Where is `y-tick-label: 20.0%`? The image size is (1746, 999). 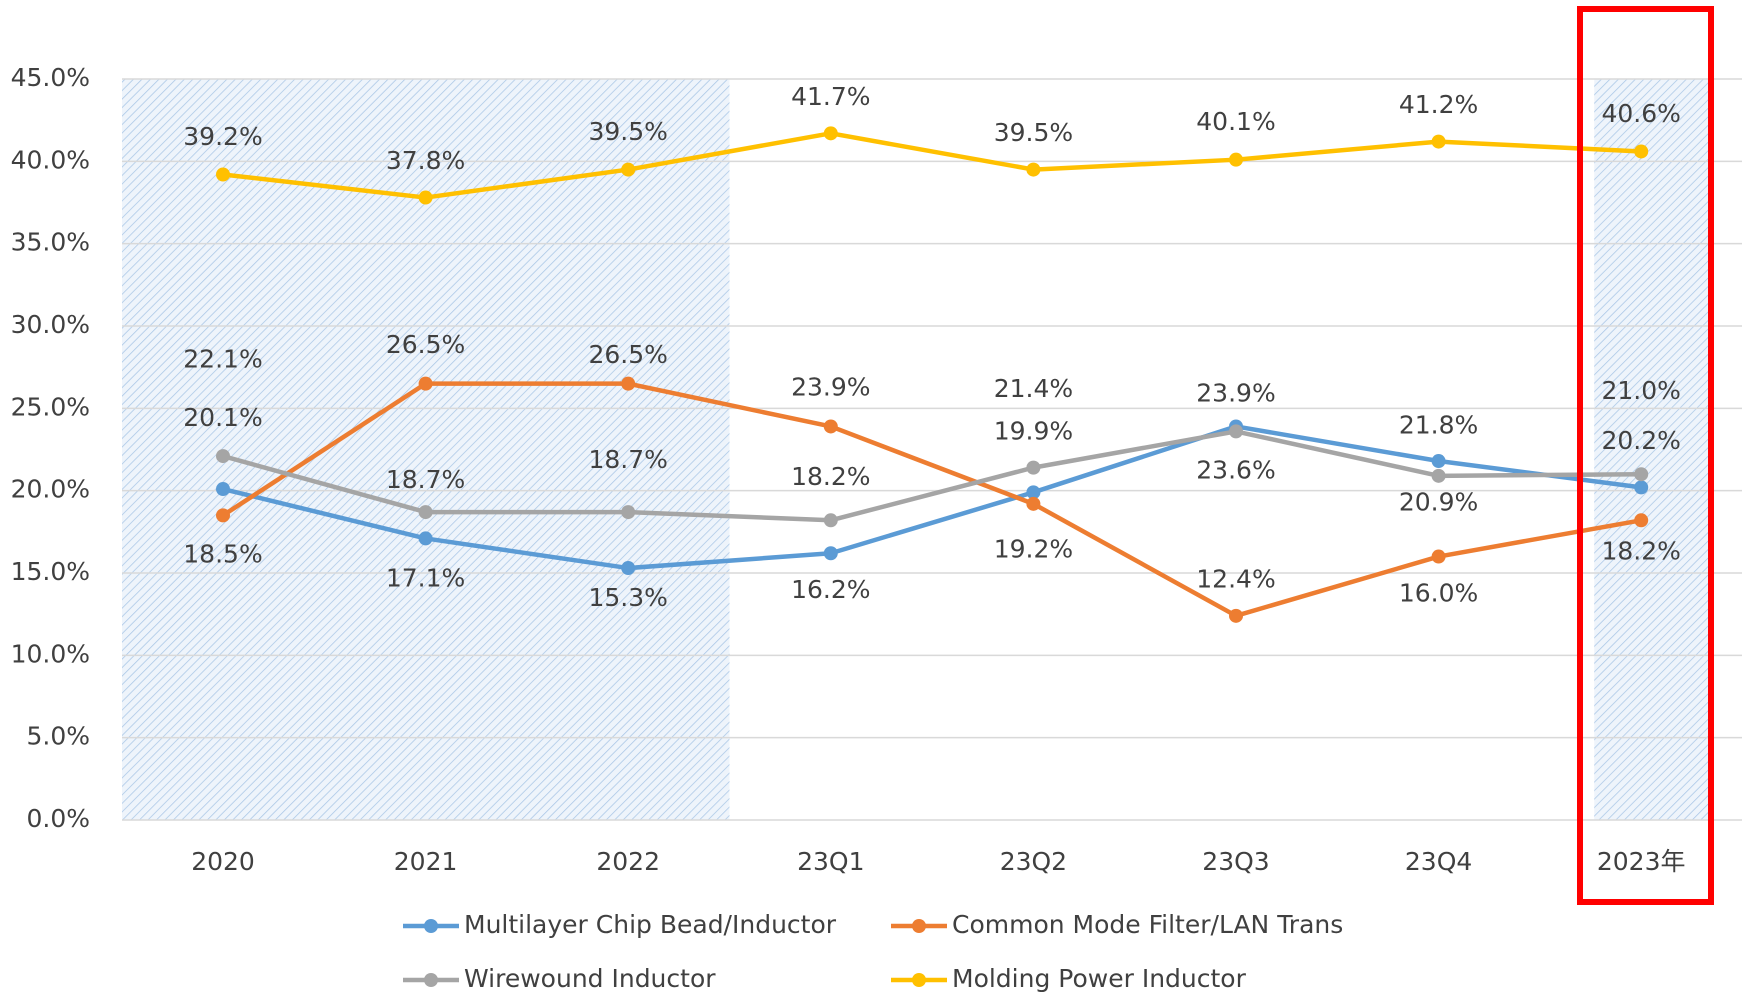
y-tick-label: 20.0% is located at coordinates (50, 489).